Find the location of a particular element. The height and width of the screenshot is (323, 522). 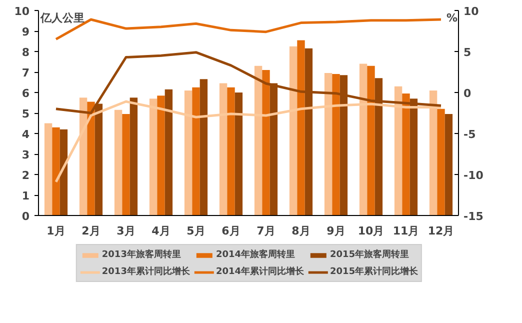

y2-tick-label: -15 is located at coordinates (474, 216).